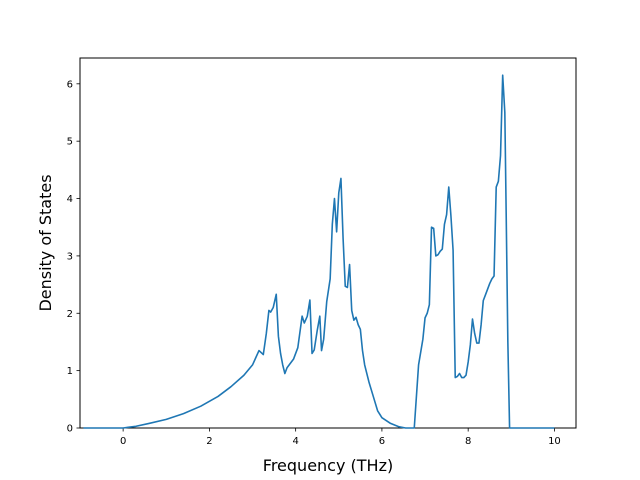 The image size is (640, 480). What do you see at coordinates (340, 437) in the screenshot?
I see `x-axis-ticks: 0 2 4 6 8 10` at bounding box center [340, 437].